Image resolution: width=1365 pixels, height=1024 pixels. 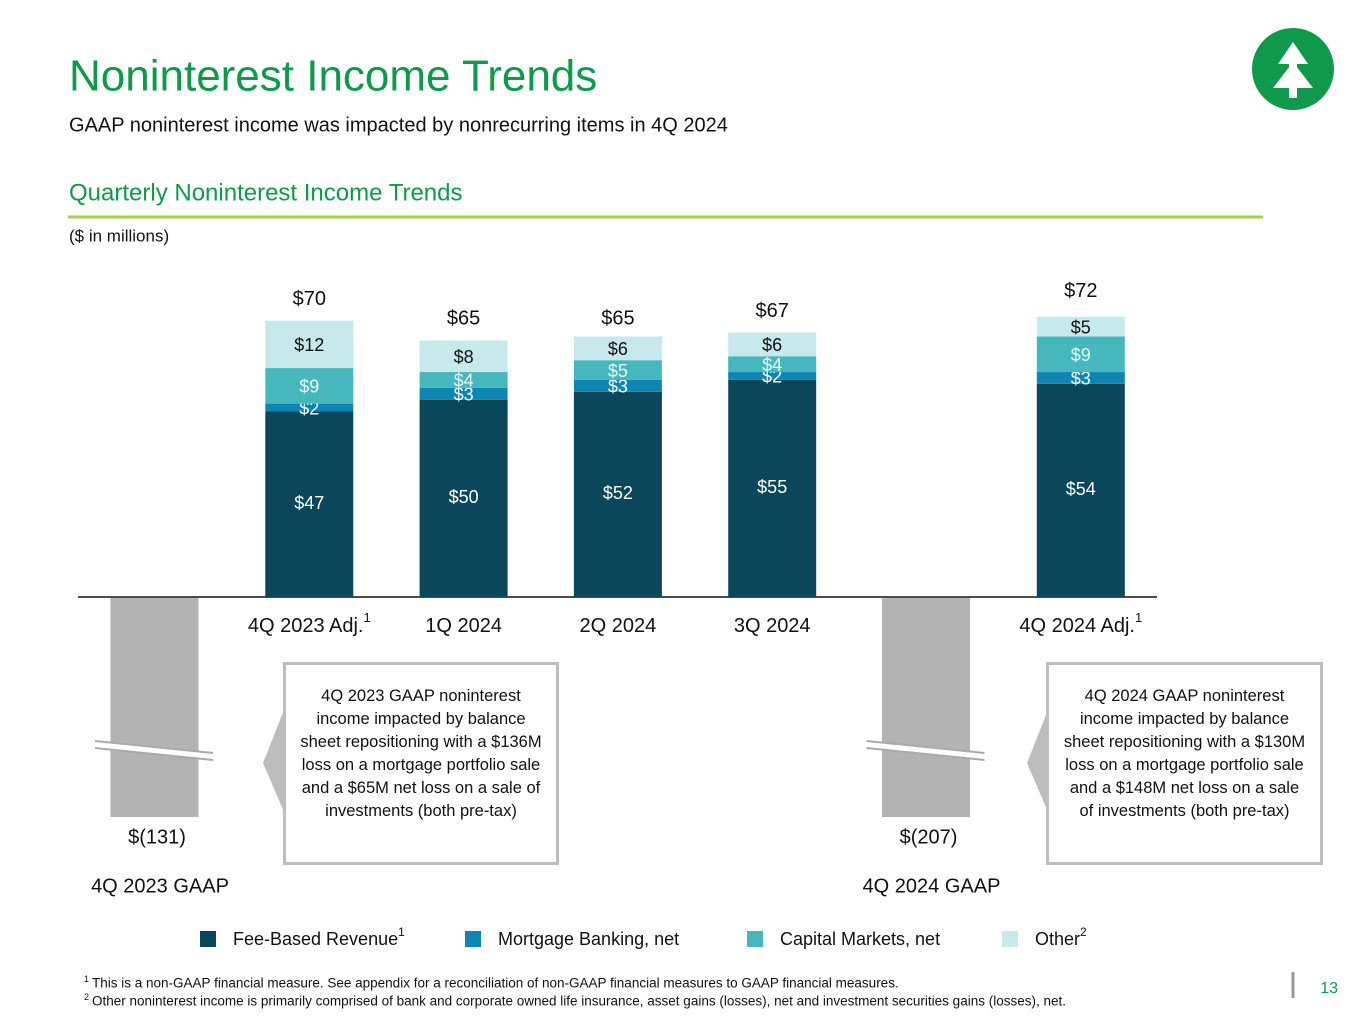 I want to click on data-label: $54, so click(x=1081, y=489).